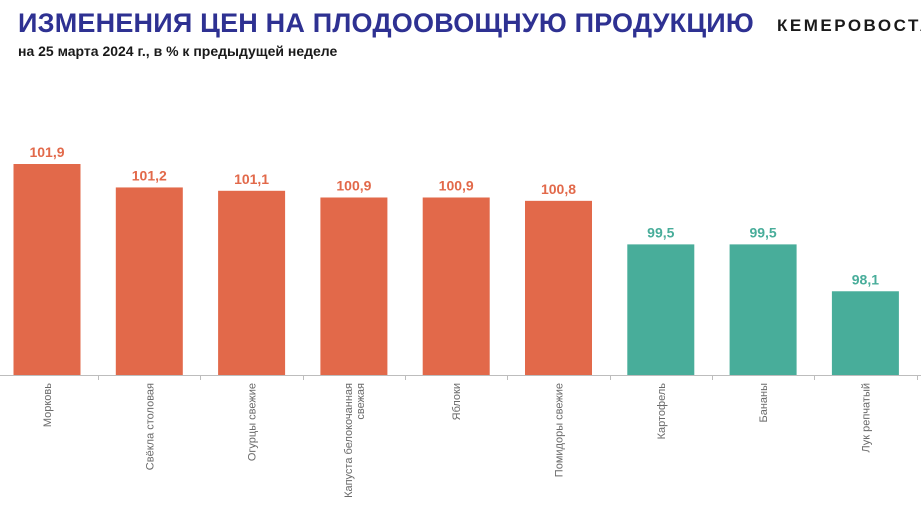  Describe the element at coordinates (150, 426) in the screenshot. I see `tick-label: Свёкла столовая` at that location.